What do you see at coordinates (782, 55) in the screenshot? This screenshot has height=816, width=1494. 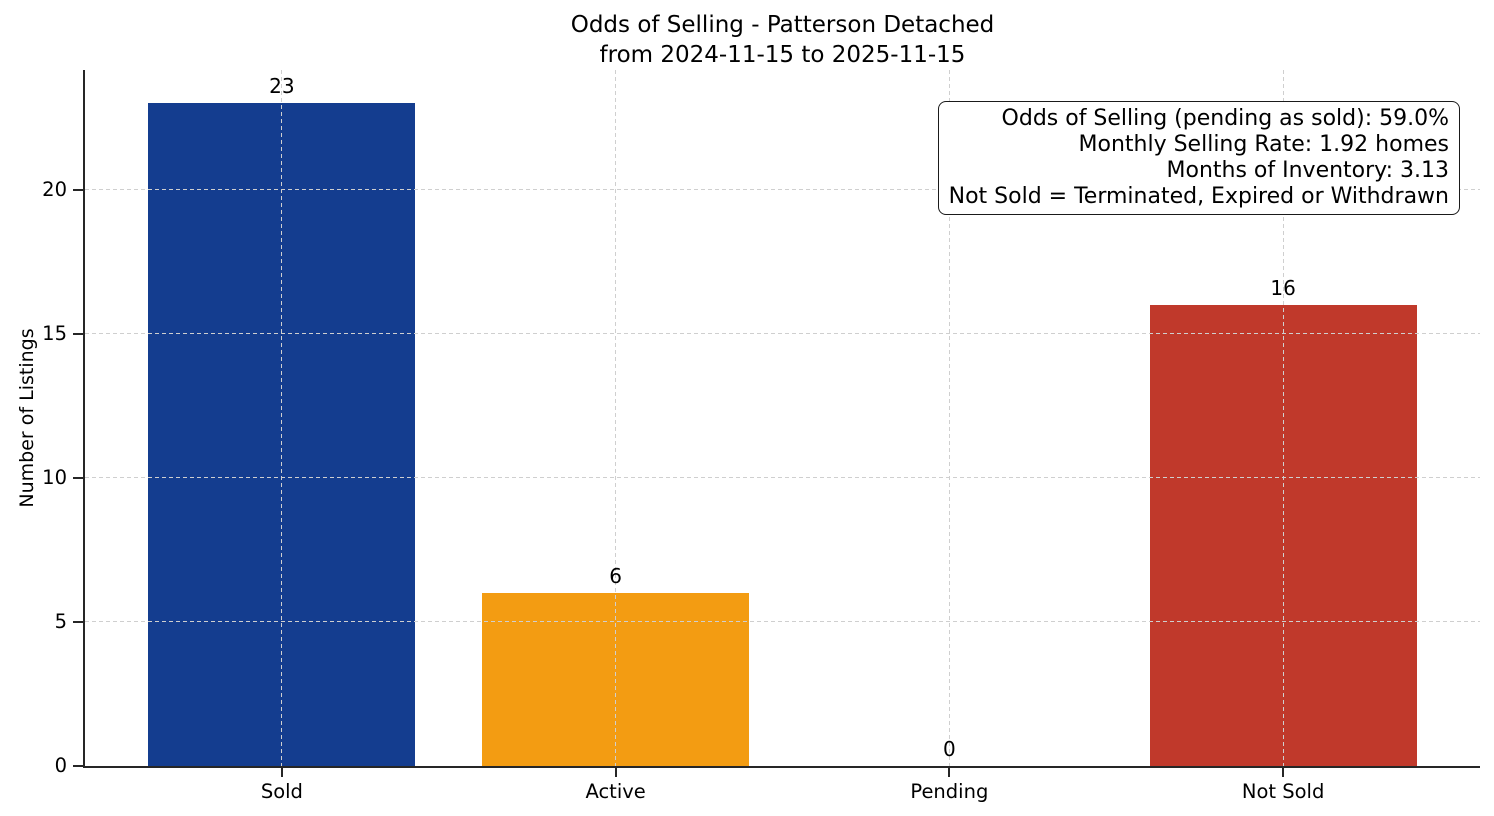 I see `chart-title-line2: from 2024-11-15 to 2025-11-15` at bounding box center [782, 55].